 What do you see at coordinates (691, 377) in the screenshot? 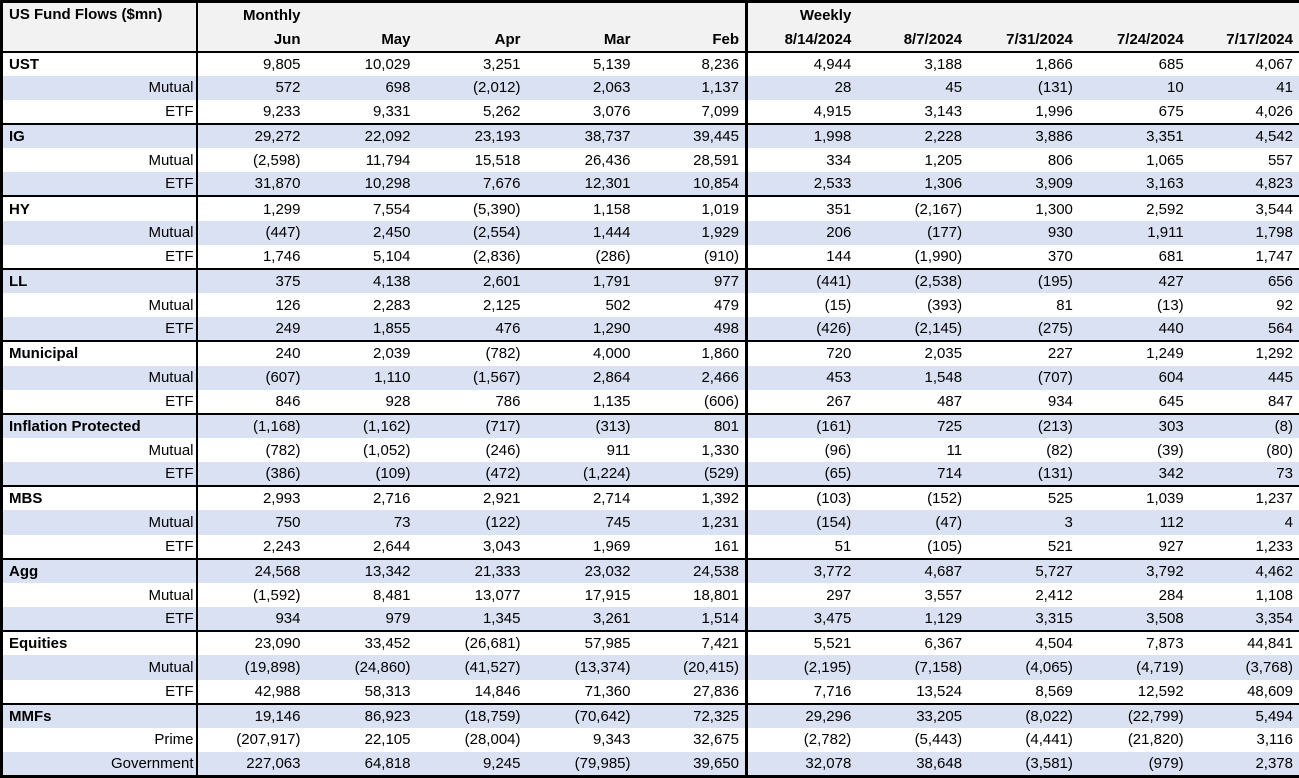
I see `value-cell: 2,466` at bounding box center [691, 377].